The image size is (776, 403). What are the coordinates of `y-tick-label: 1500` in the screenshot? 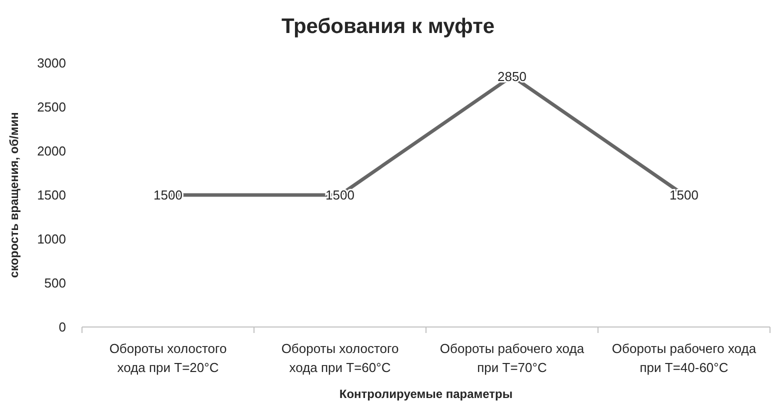 It's located at (51, 195).